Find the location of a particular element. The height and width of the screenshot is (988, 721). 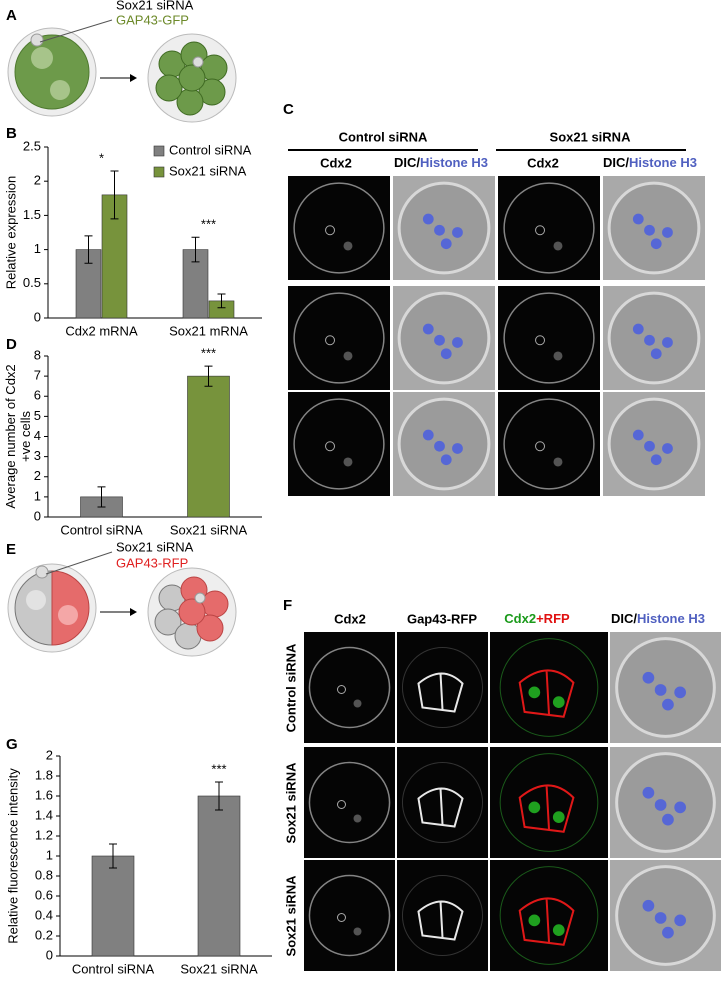

y-tick-label: 1 is located at coordinates (37, 248).